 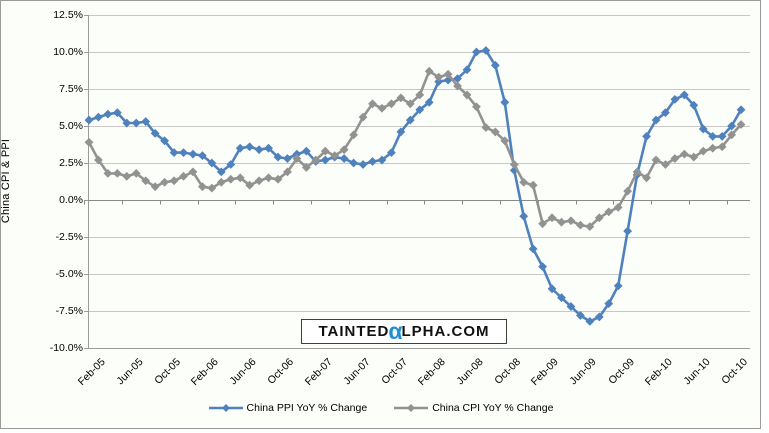 I want to click on cpi-line-marker-icon, so click(x=411, y=408).